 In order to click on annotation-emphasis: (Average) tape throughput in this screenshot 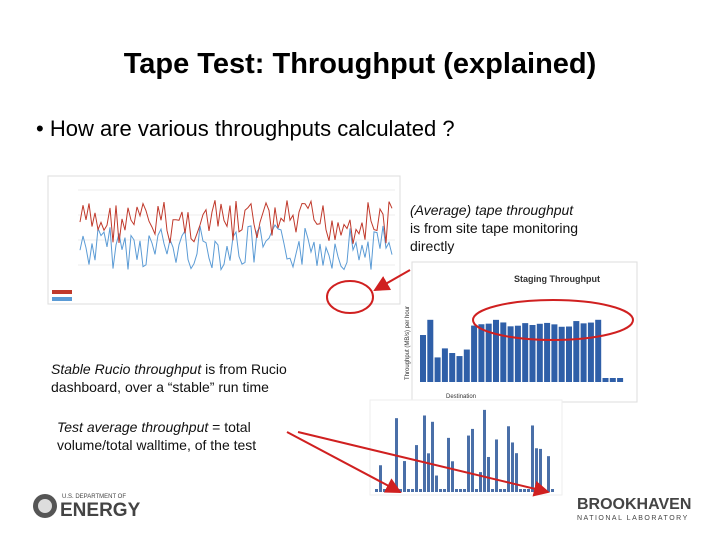, I will do `click(492, 210)`.